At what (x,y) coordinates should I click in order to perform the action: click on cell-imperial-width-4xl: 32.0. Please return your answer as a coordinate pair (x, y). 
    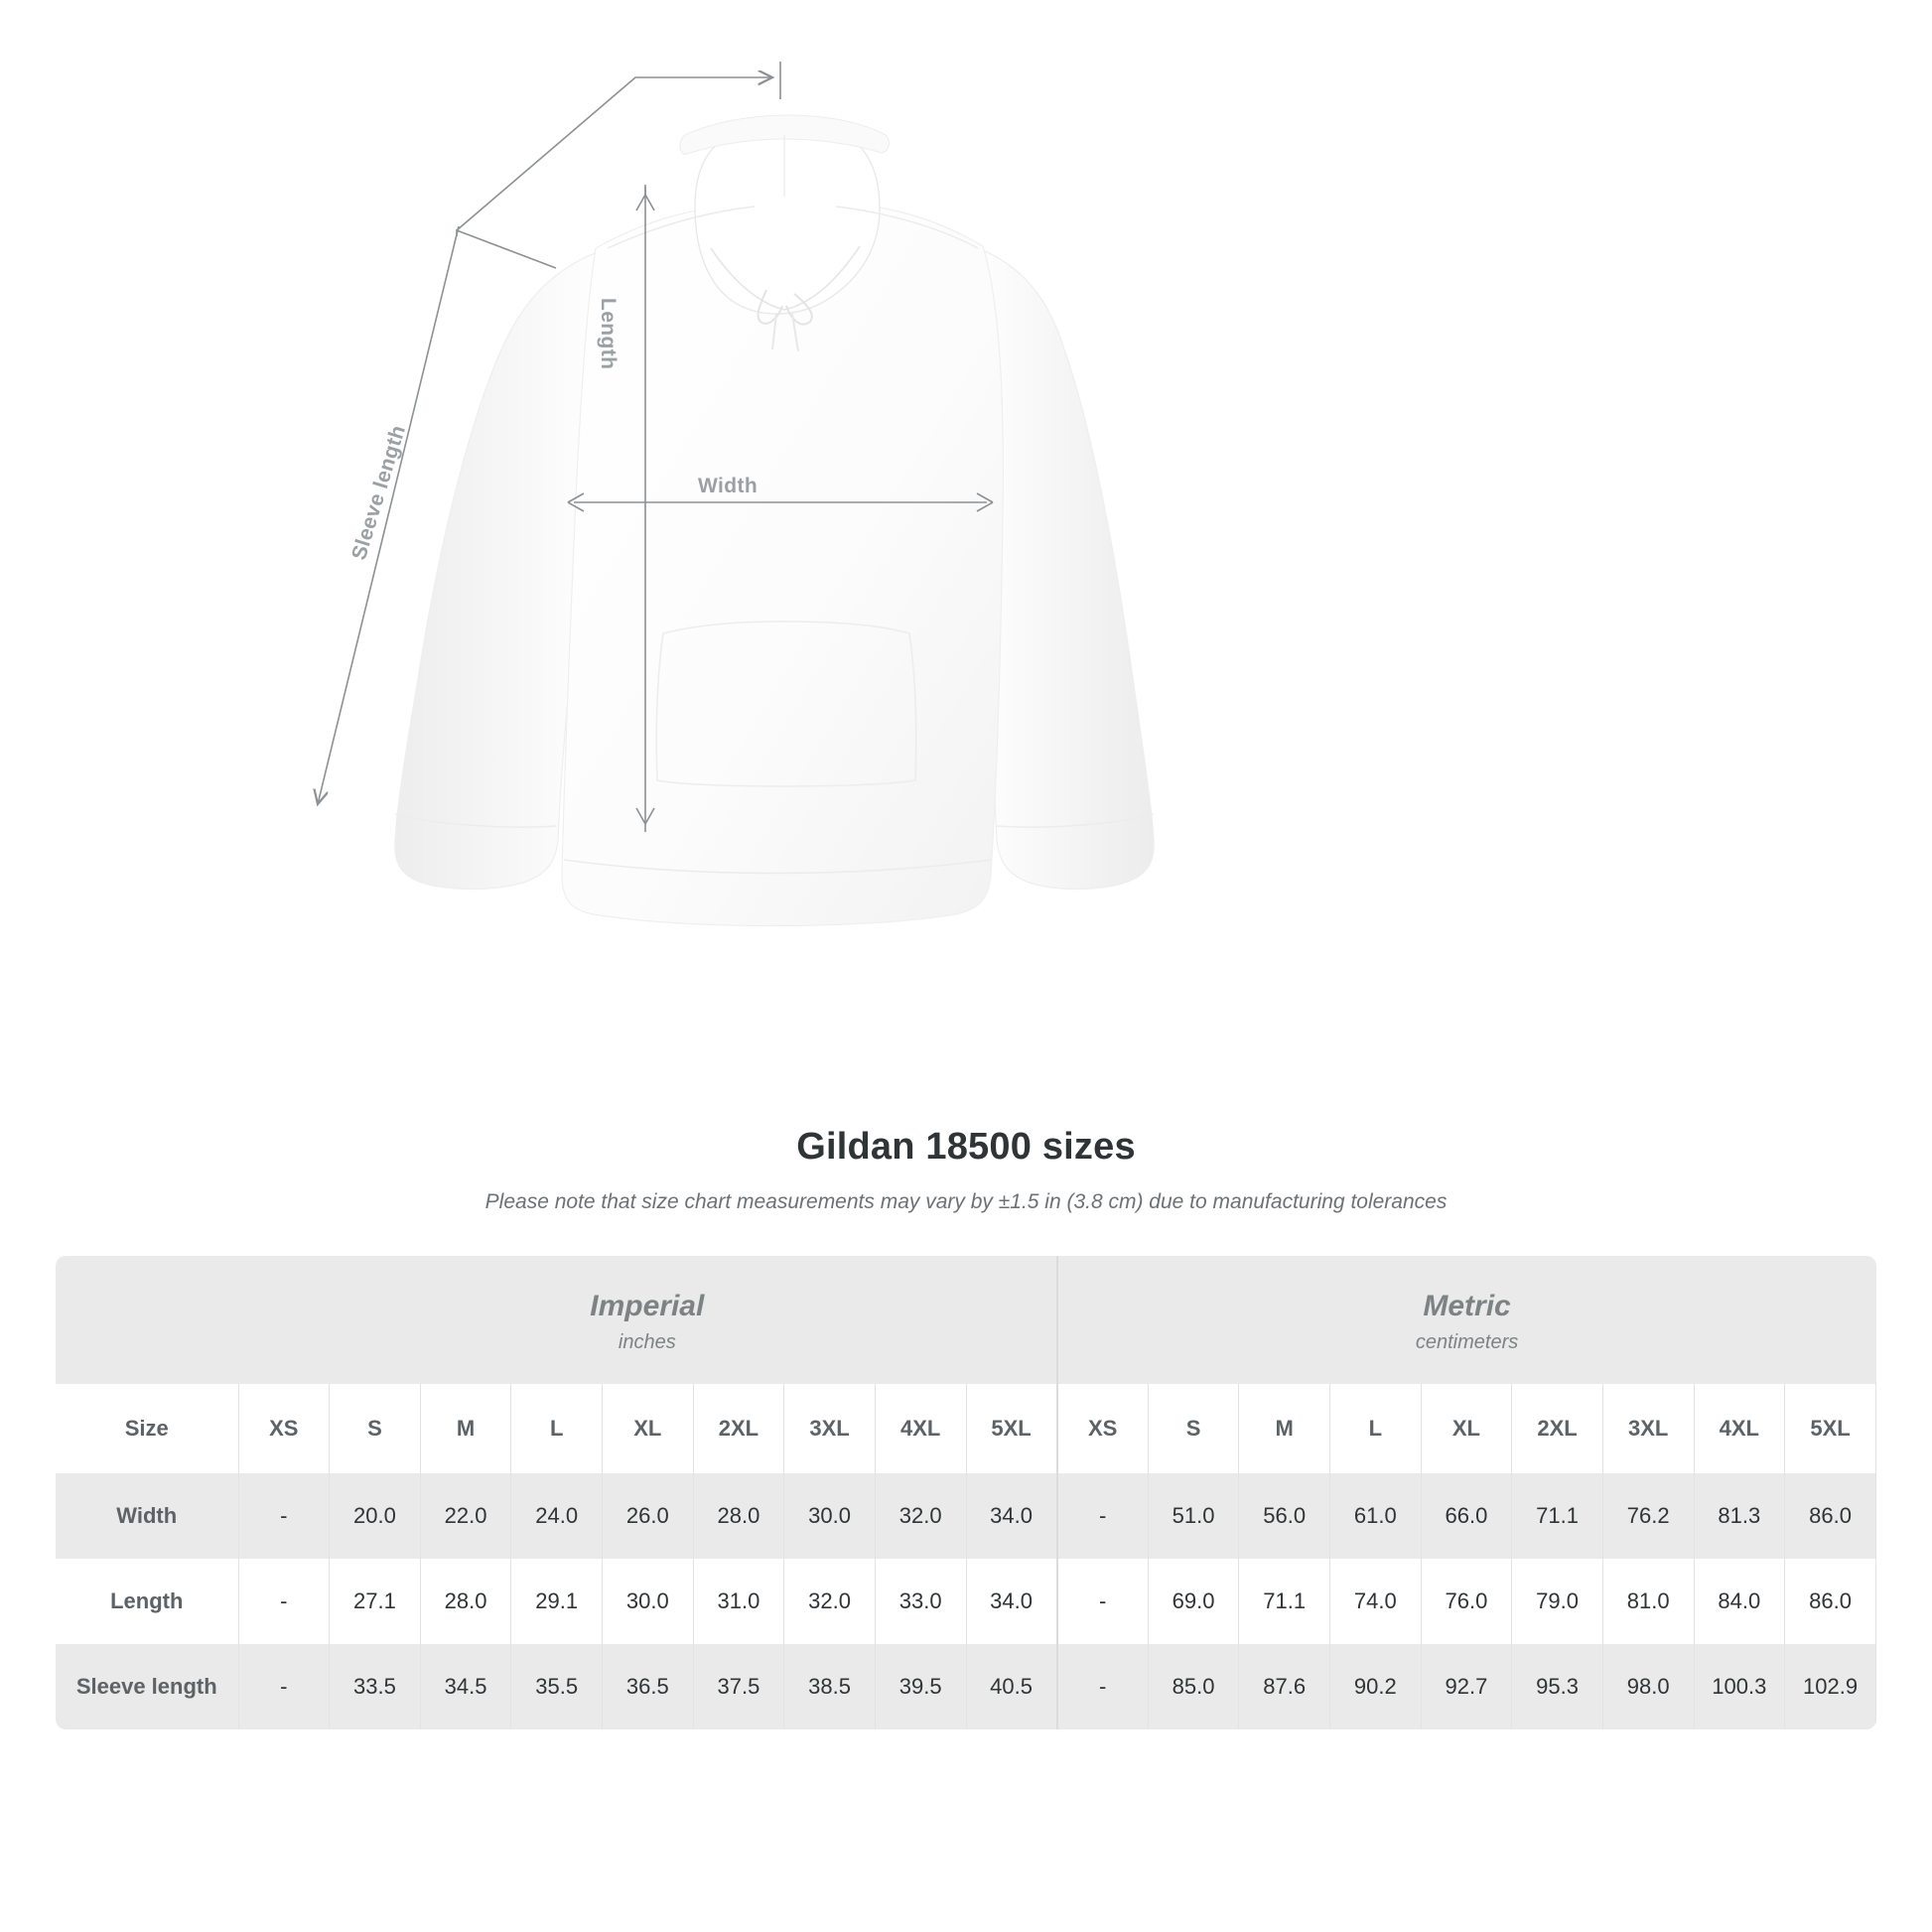
    Looking at the image, I should click on (921, 1516).